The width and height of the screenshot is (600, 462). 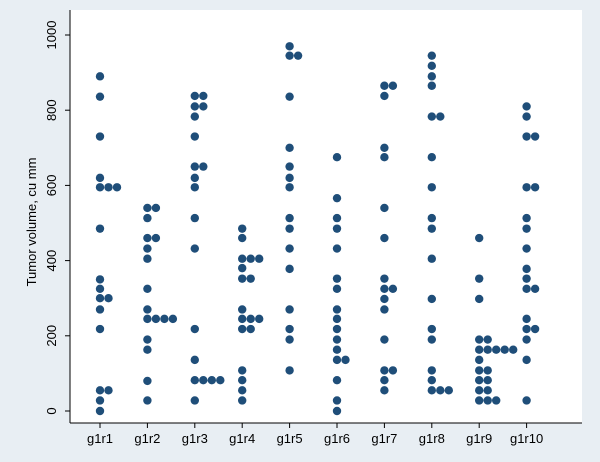 What do you see at coordinates (432, 438) in the screenshot?
I see `x-tick-label: g1r8` at bounding box center [432, 438].